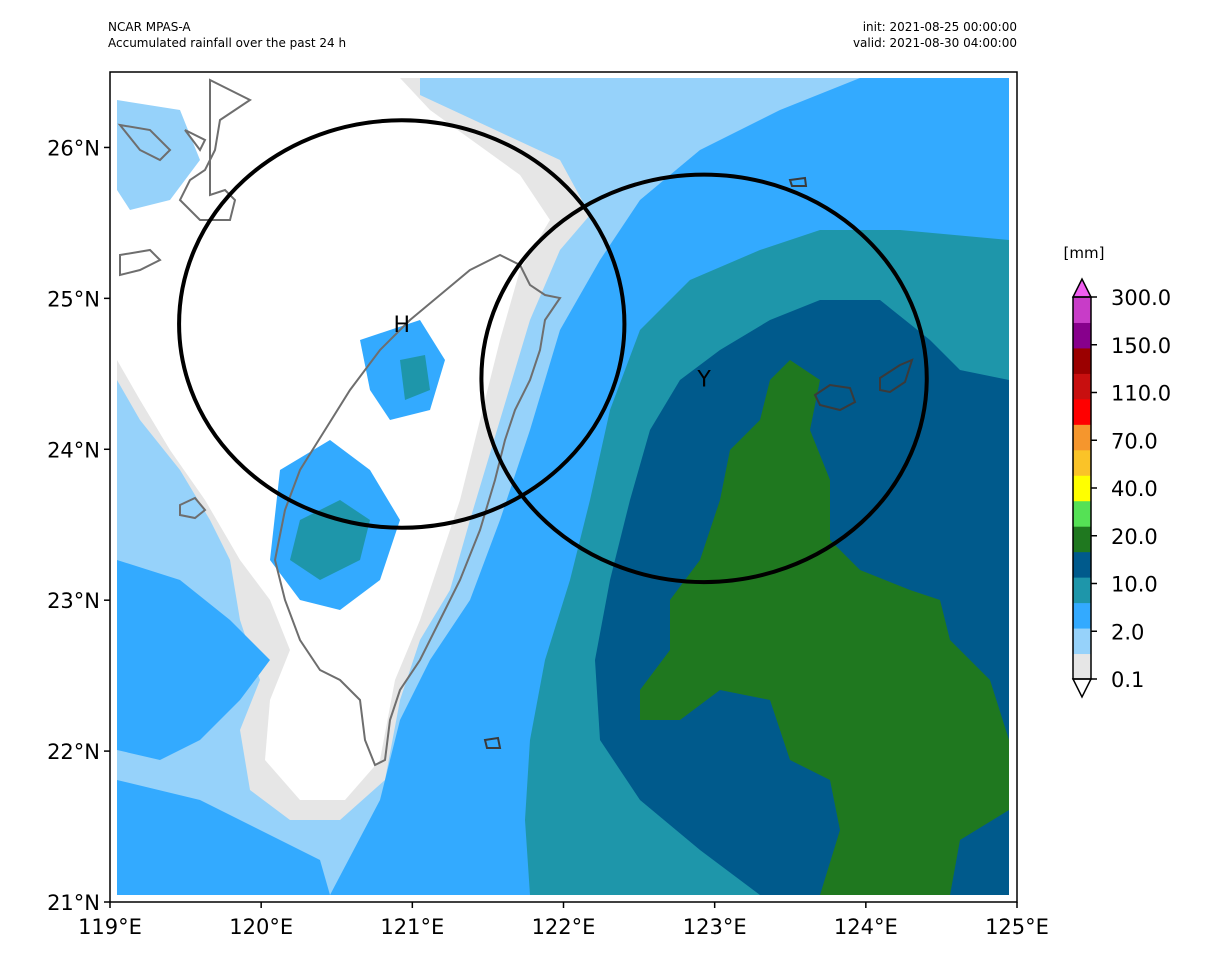 The height and width of the screenshot is (969, 1211). Describe the element at coordinates (227, 43) in the screenshot. I see `field-description: Accumulated rainfall over the past 24 h` at that location.